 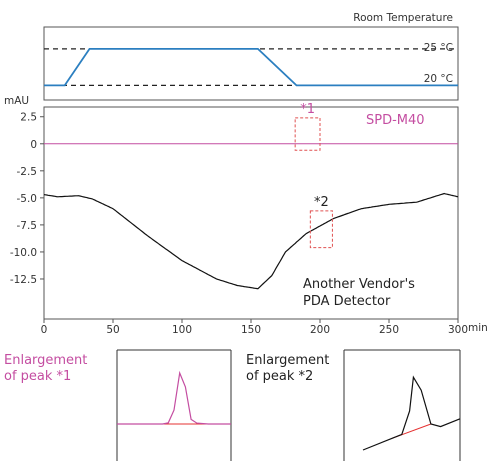 What do you see at coordinates (438, 48) in the screenshot?
I see `ref-label-25: 25 °C` at bounding box center [438, 48].